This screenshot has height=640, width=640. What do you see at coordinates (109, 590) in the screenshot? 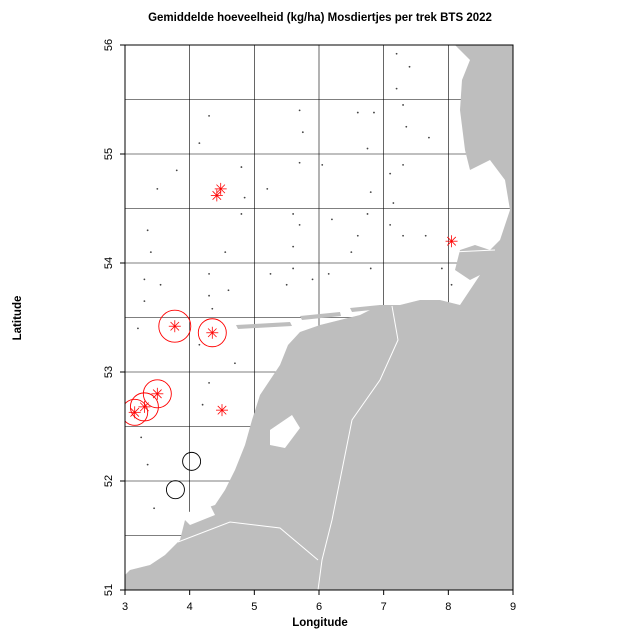
I see `y-tick-label: 51` at bounding box center [109, 590].